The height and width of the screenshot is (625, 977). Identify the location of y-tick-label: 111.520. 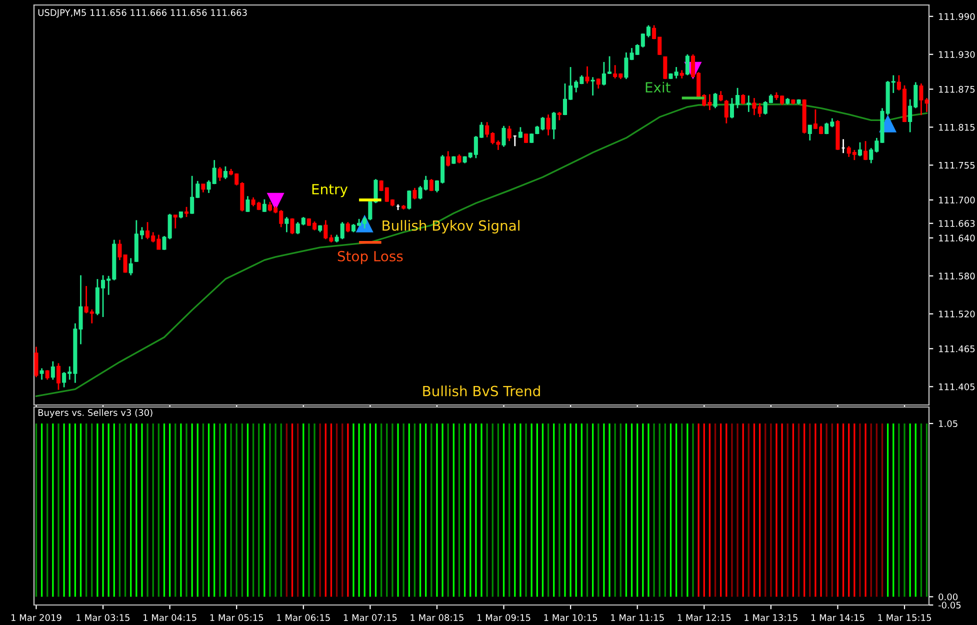
(957, 314).